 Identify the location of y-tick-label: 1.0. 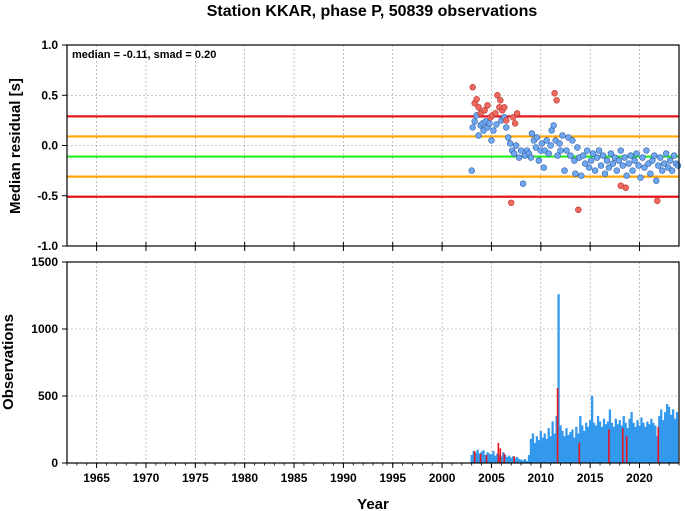
(49, 45).